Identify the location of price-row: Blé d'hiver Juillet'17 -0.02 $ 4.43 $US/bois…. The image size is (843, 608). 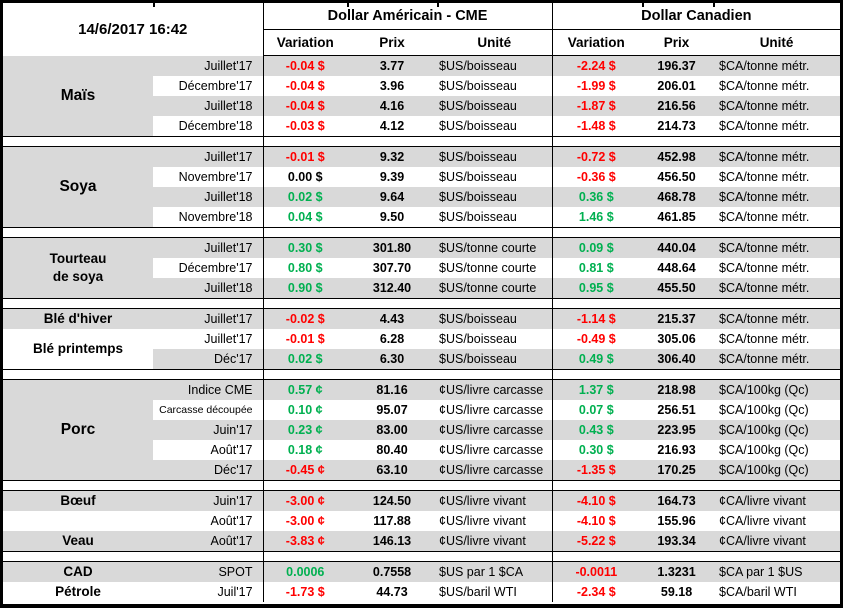
(421, 318).